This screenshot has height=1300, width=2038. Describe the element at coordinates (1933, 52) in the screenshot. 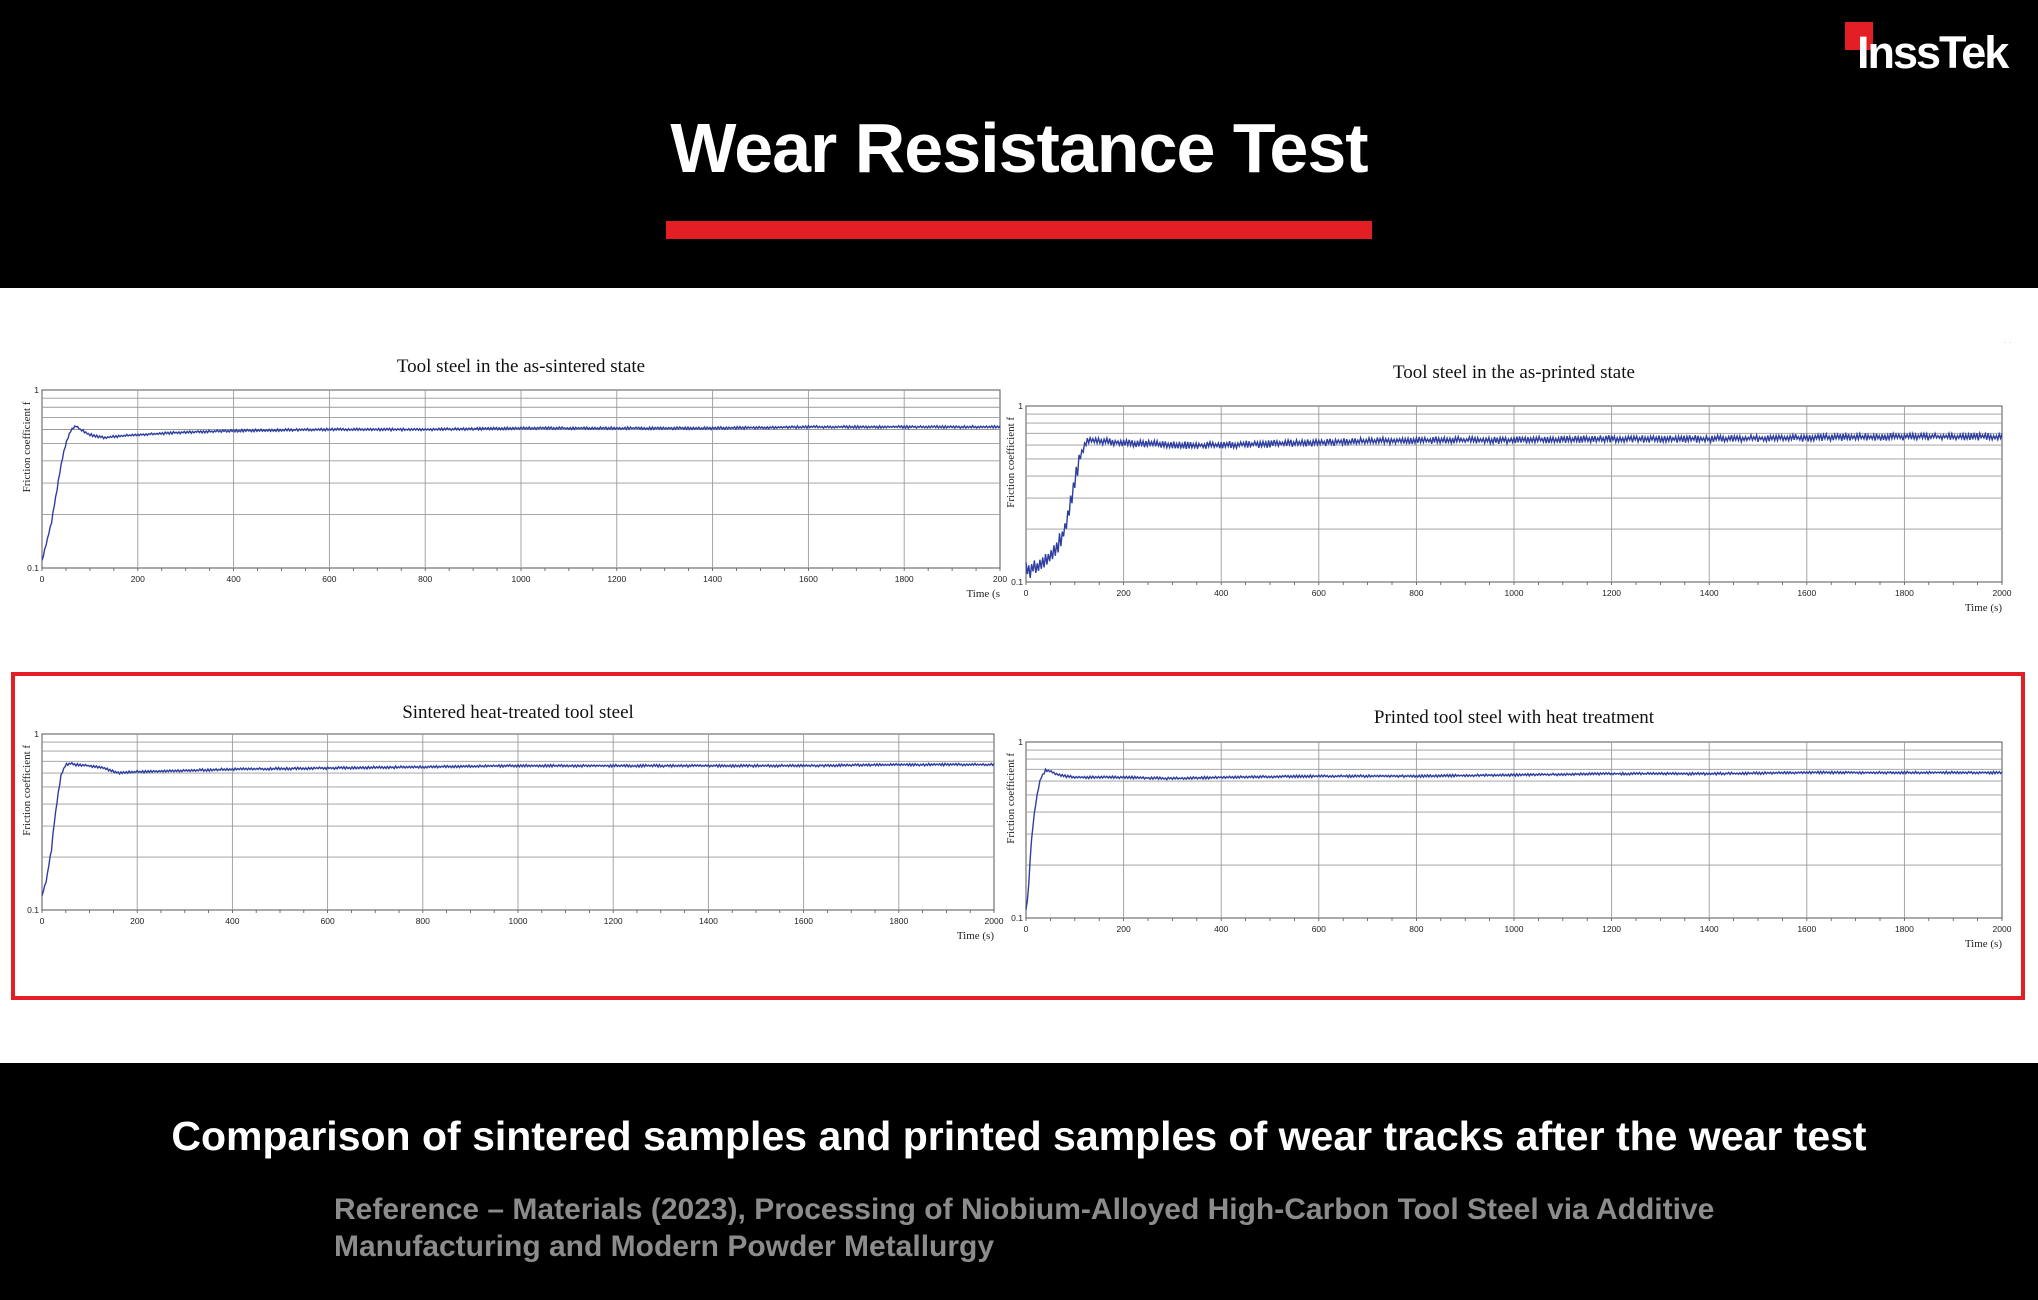

I see `logo-text: InssTek` at that location.